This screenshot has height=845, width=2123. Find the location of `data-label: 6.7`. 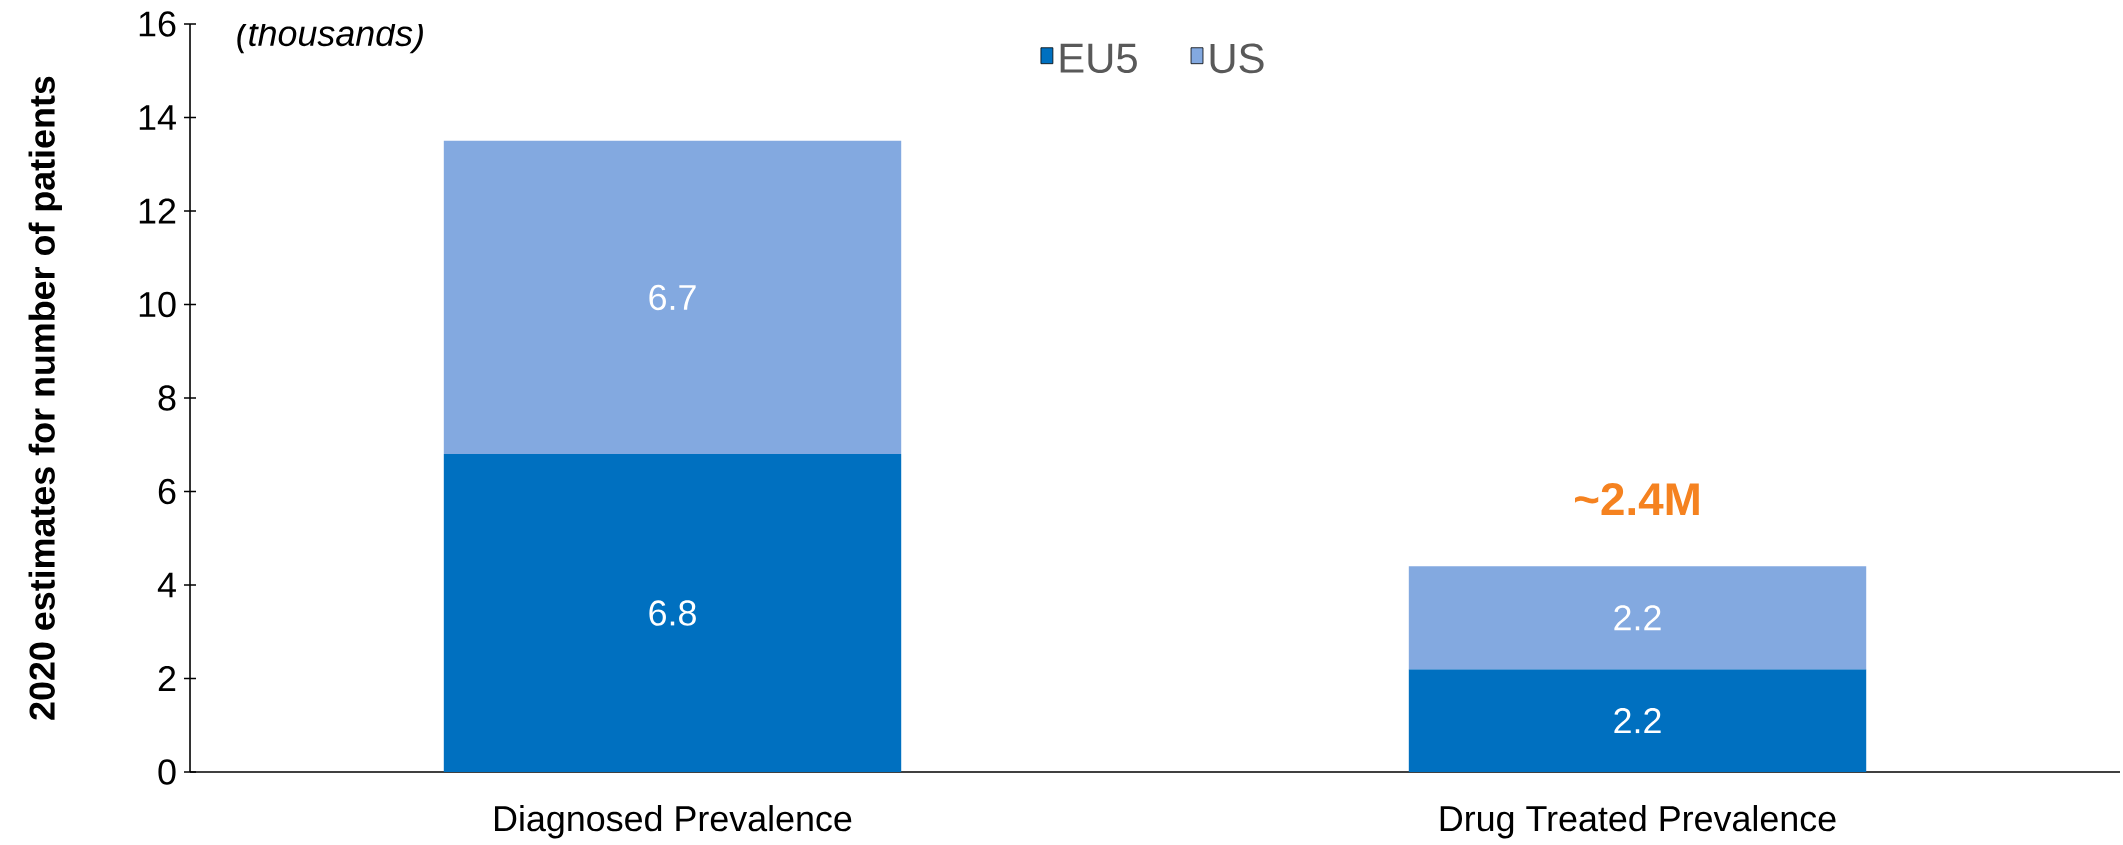

data-label: 6.7 is located at coordinates (672, 297).